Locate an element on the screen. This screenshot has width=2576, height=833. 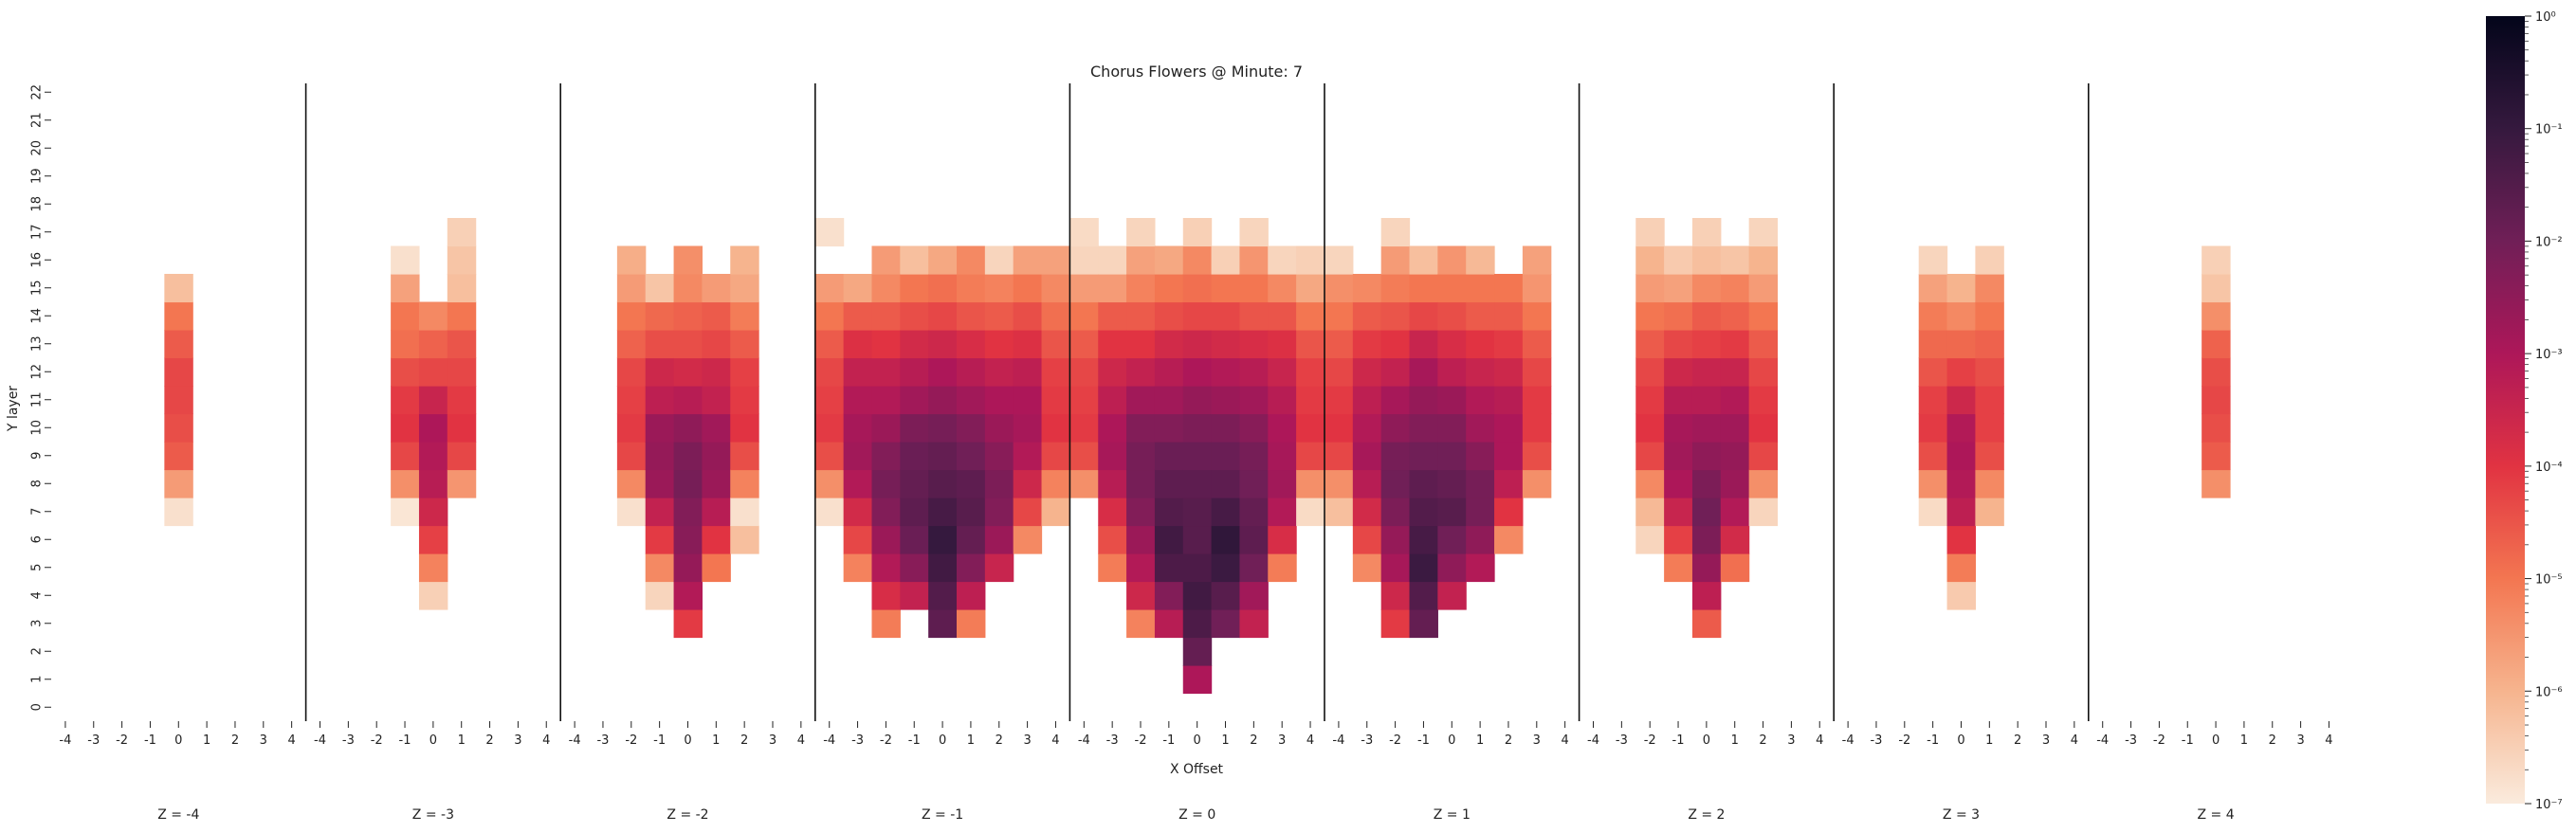
y-tick-label: 5 is located at coordinates (37, 567).